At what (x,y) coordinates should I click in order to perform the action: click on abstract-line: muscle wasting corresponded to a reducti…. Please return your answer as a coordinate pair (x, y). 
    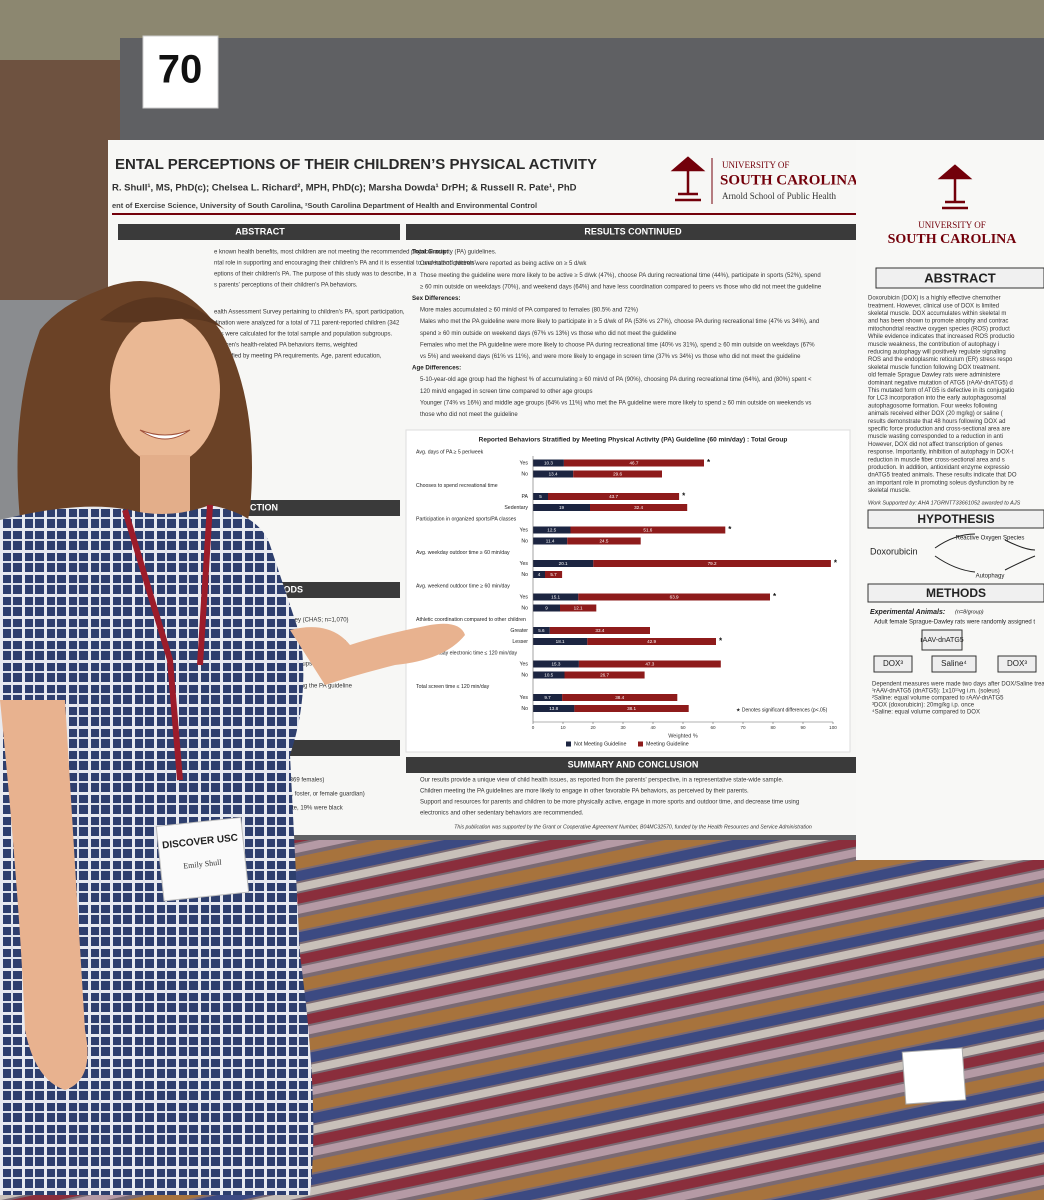
    Looking at the image, I should click on (935, 437).